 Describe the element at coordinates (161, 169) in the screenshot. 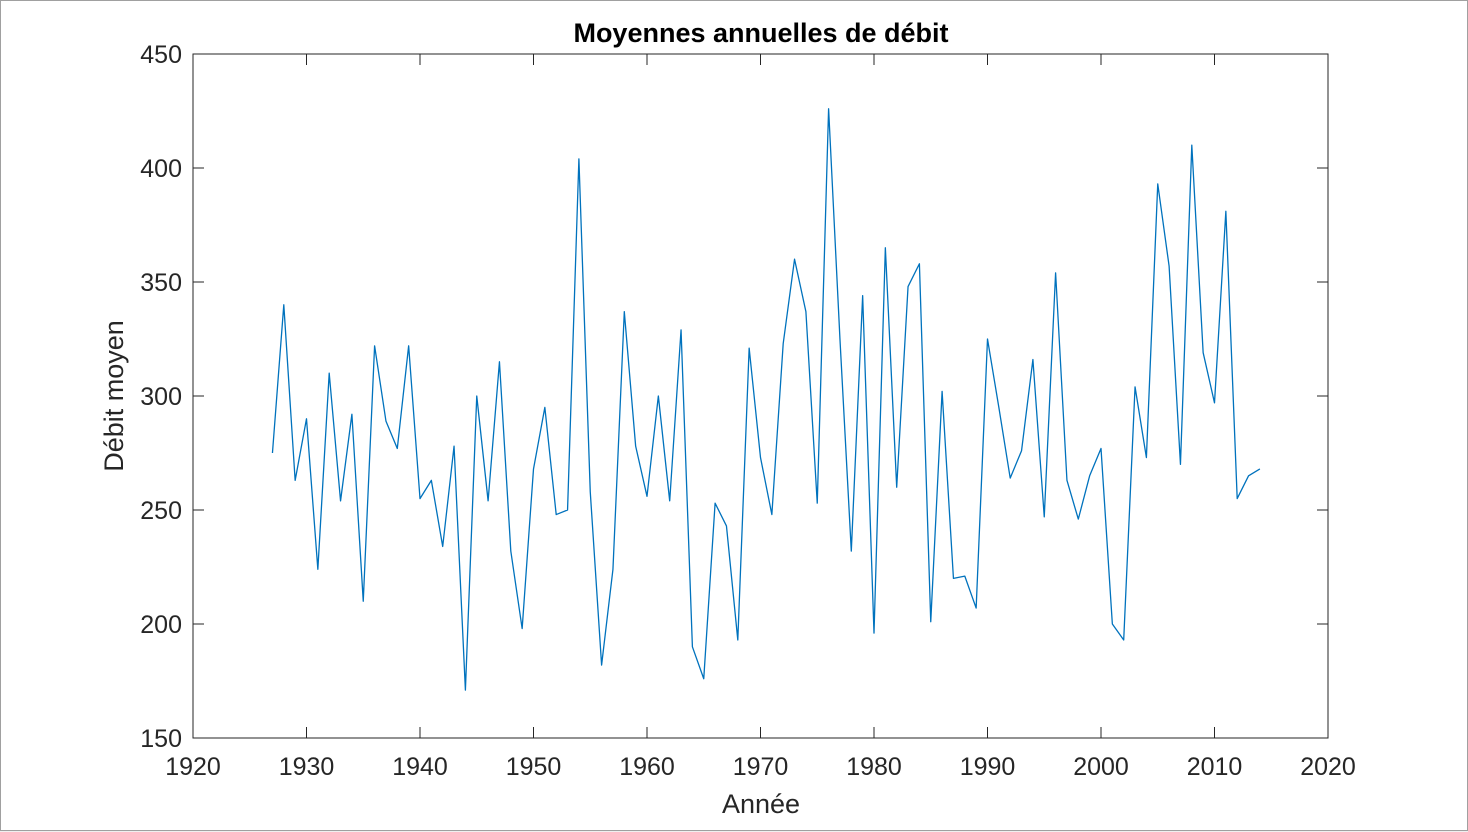

I see `y-tick-label: 400` at that location.